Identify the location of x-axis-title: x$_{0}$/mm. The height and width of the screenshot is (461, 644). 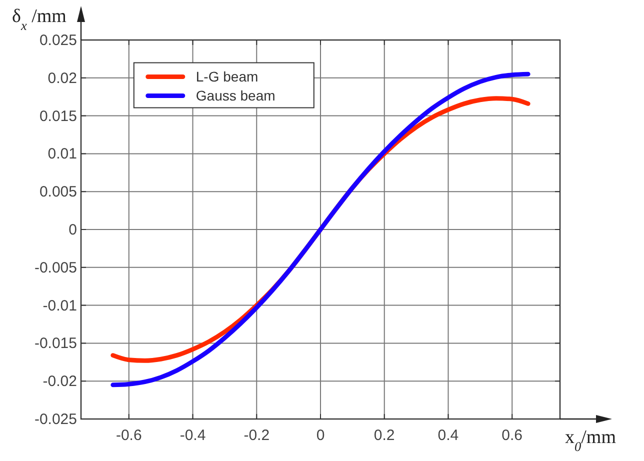
(590, 440).